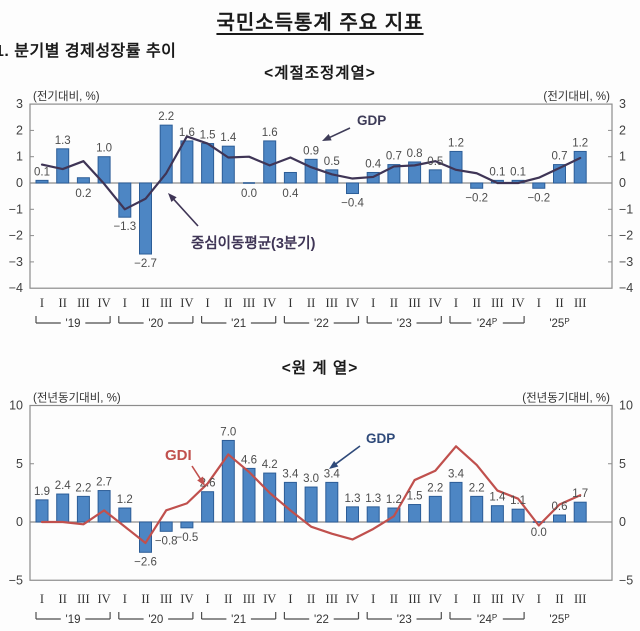 Image resolution: width=640 pixels, height=631 pixels. I want to click on ma-label-arrow, so click(185, 212).